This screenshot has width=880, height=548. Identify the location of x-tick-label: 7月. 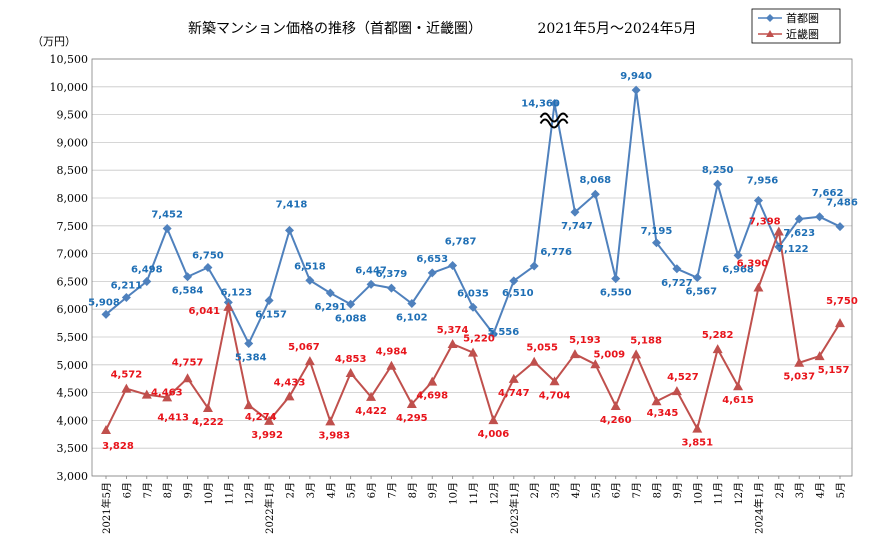
(148, 490).